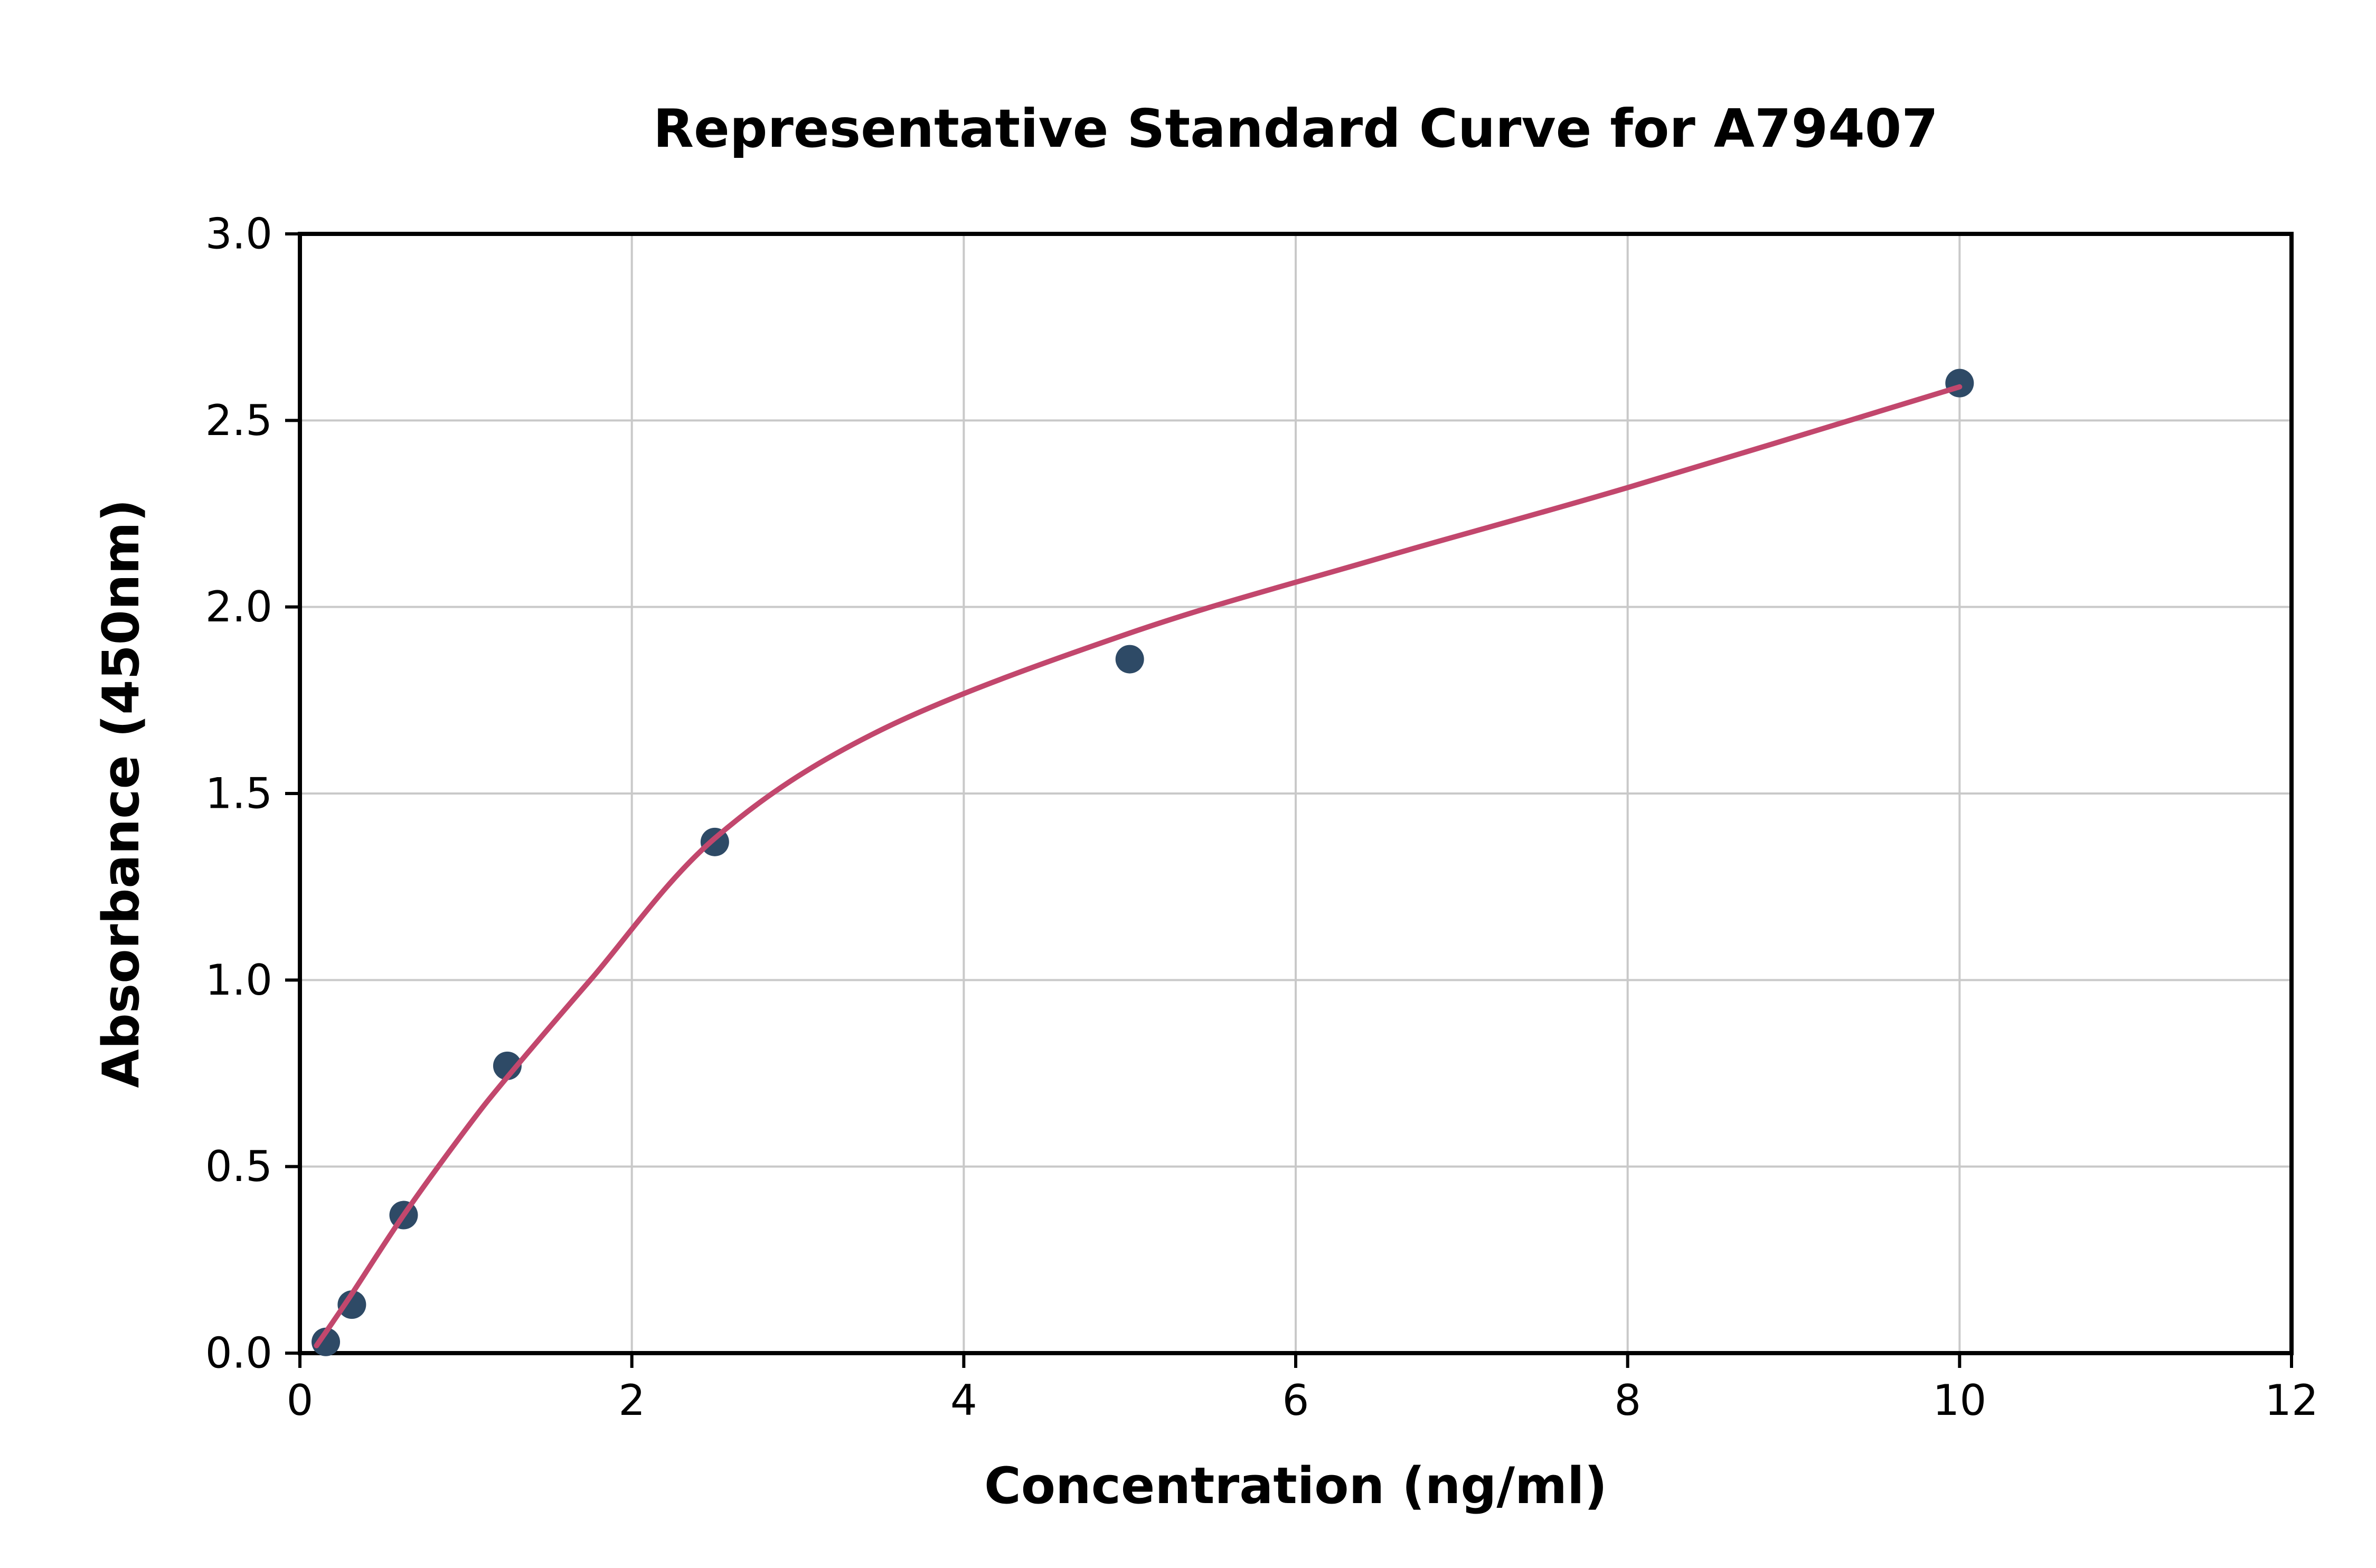  Describe the element at coordinates (1296, 128) in the screenshot. I see `chart-title: Representative Standard Curve for A79407` at that location.